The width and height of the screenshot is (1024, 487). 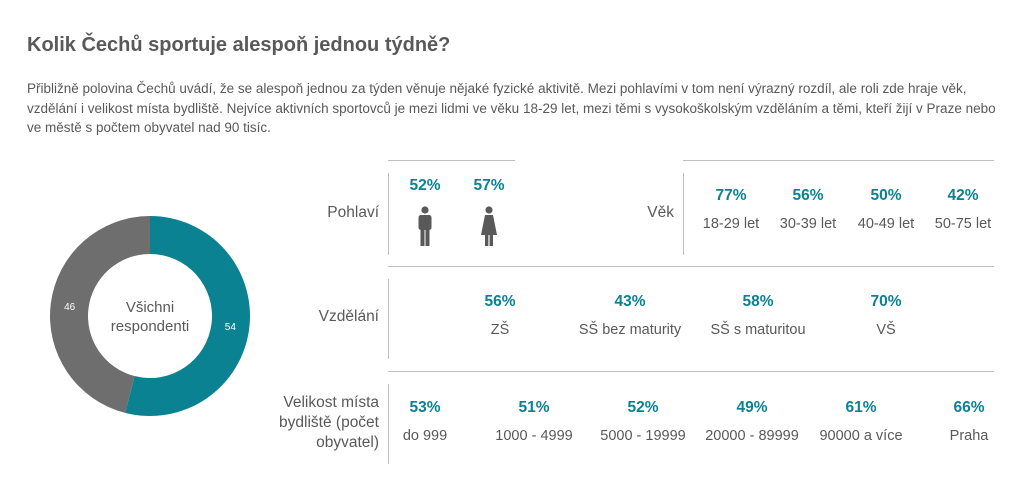 I want to click on donut-slice-label: 54, so click(x=231, y=327).